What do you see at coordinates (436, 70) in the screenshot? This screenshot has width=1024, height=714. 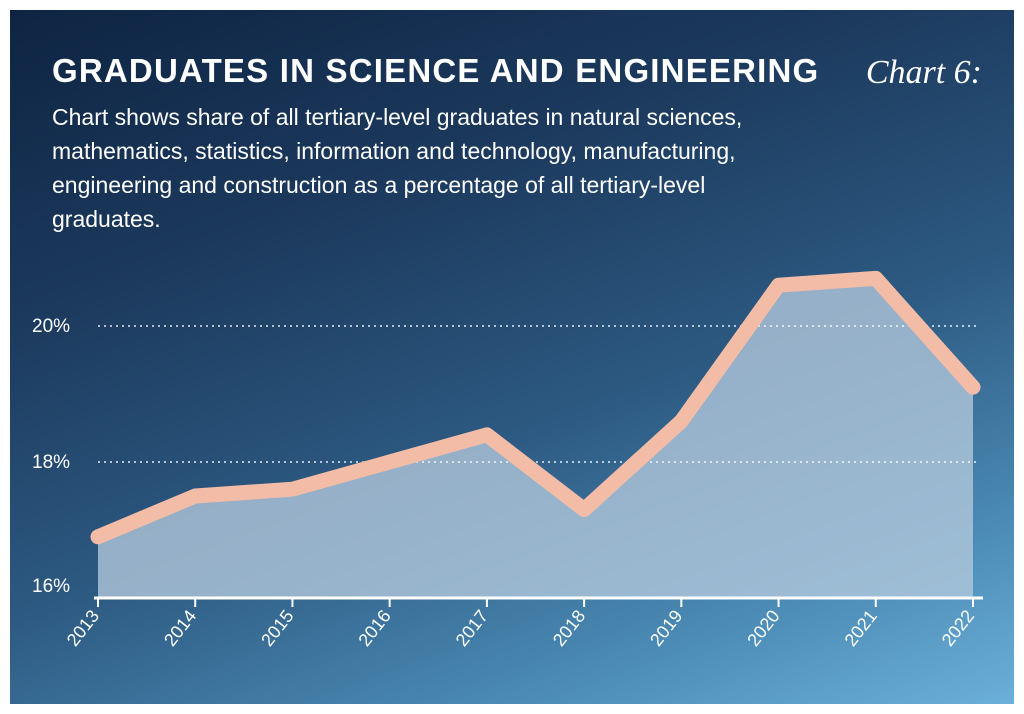 I see `chart-title: GRADUATES IN SCIENCE AND ENGINEERING` at bounding box center [436, 70].